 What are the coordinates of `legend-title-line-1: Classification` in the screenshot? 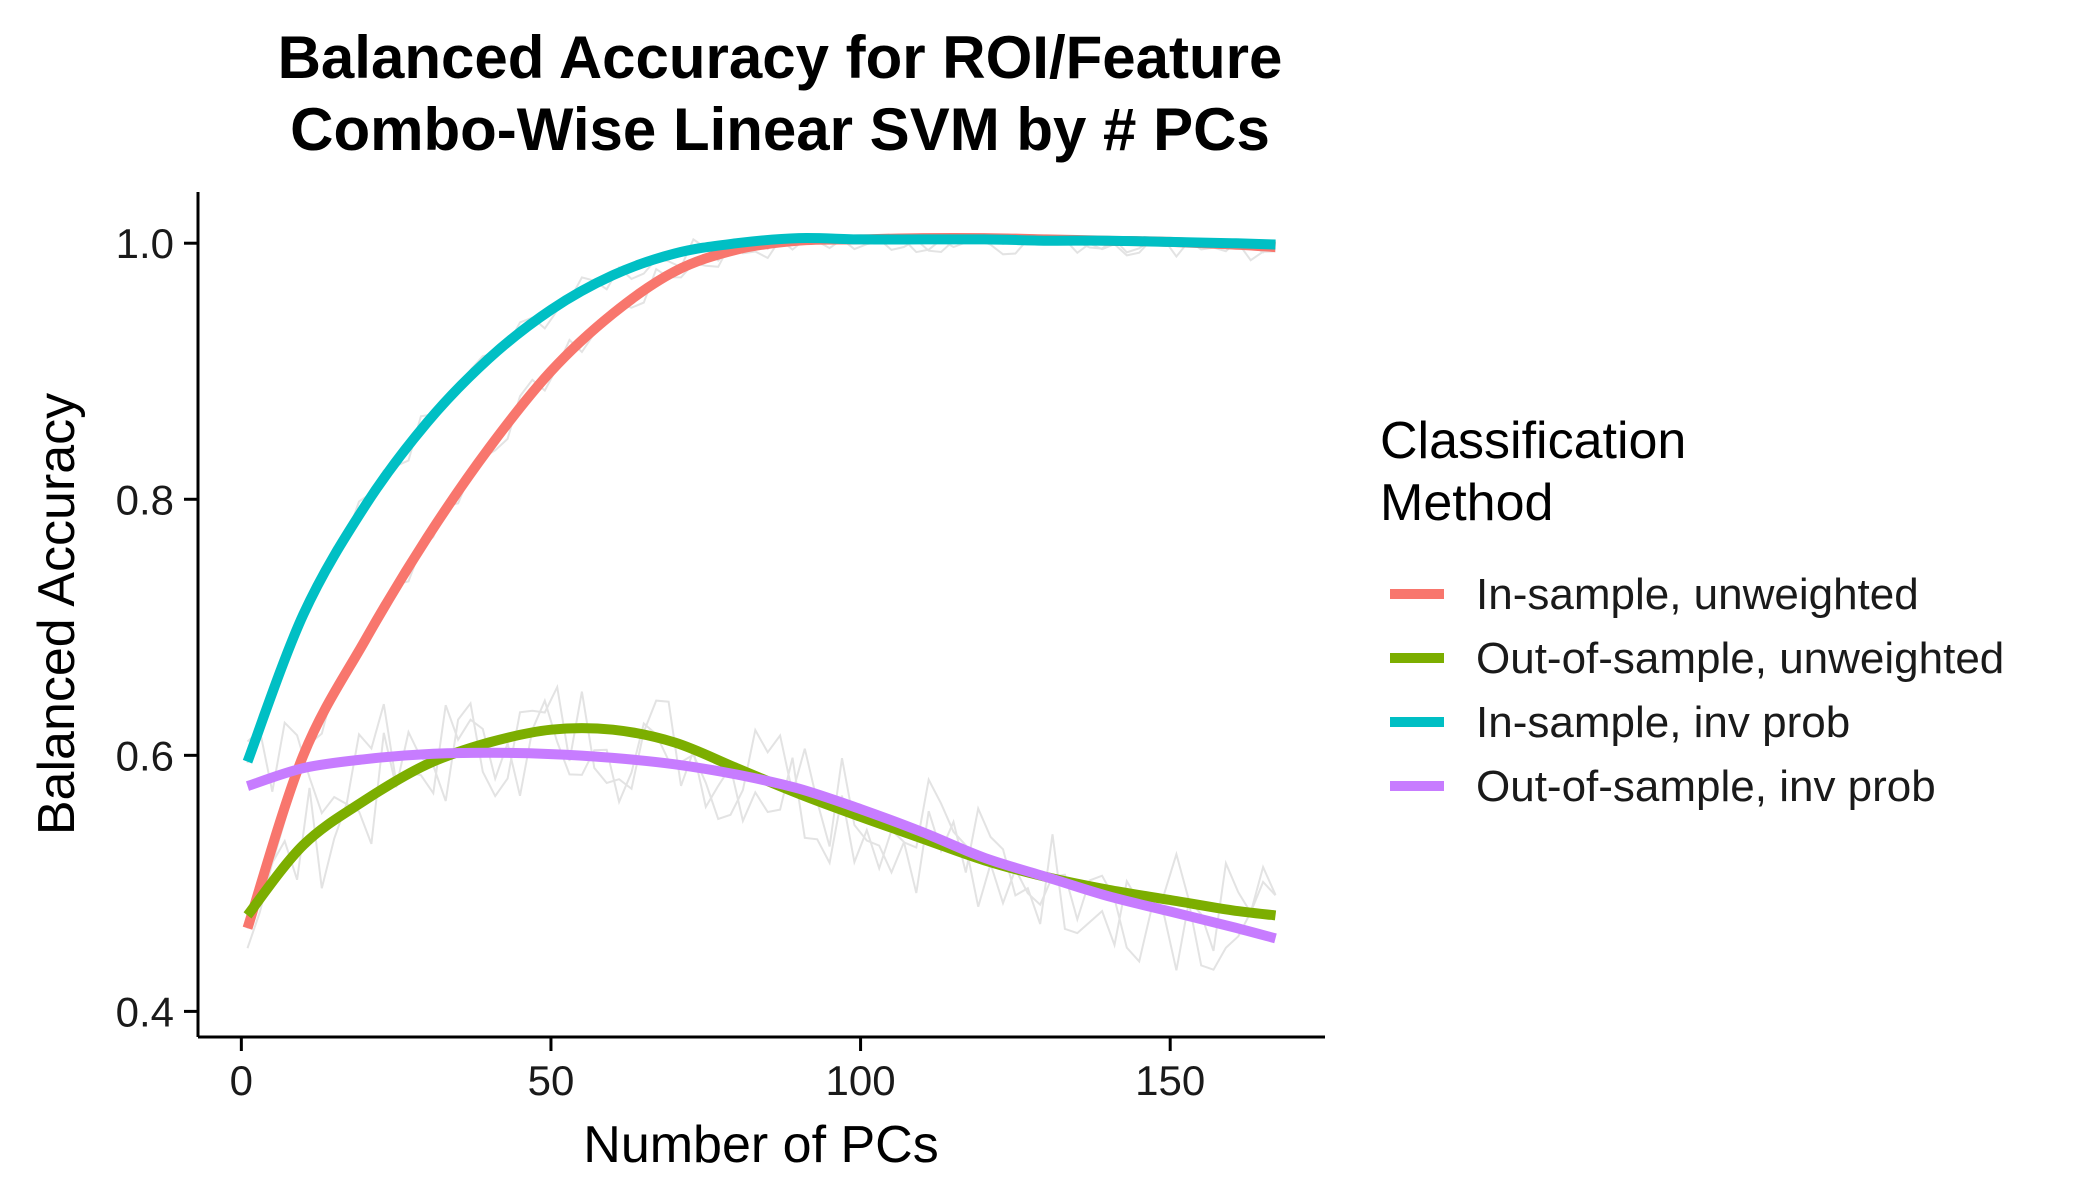 It's located at (1533, 441).